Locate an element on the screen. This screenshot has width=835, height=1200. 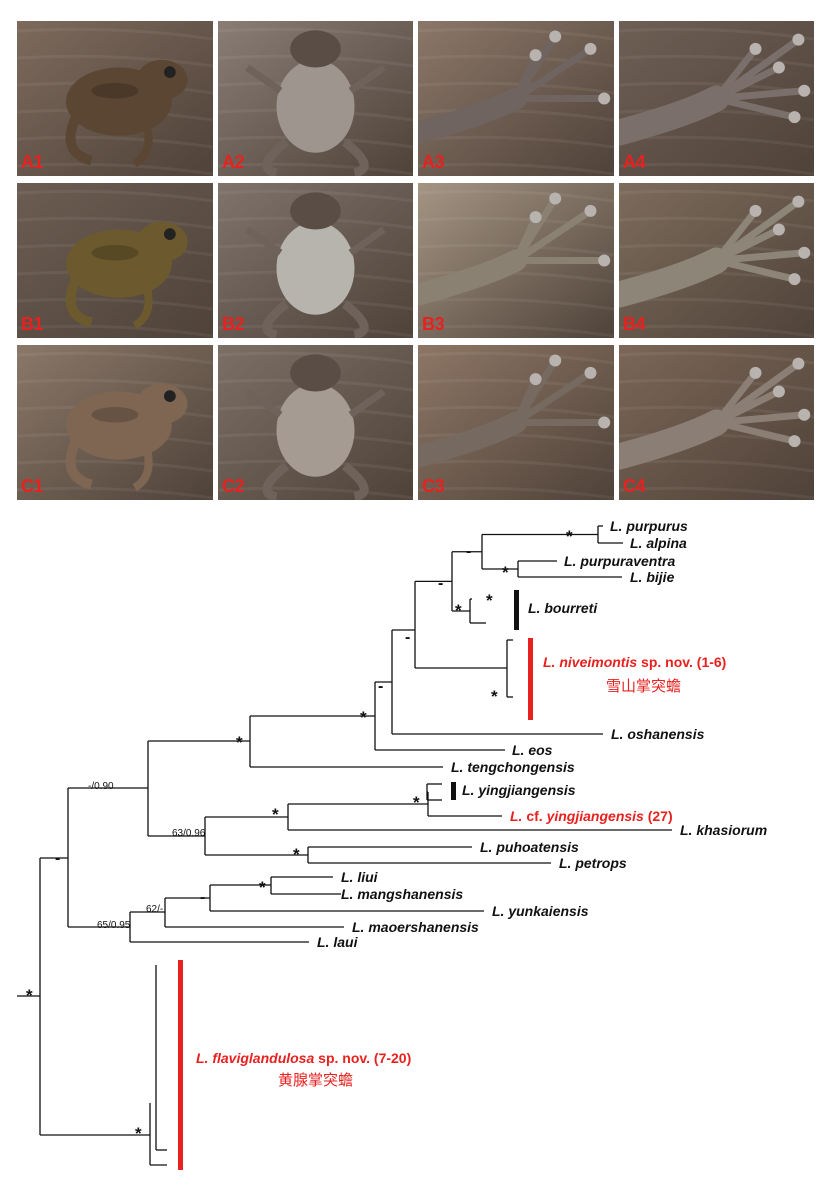
frog-photo-c1 is located at coordinates (115, 422).